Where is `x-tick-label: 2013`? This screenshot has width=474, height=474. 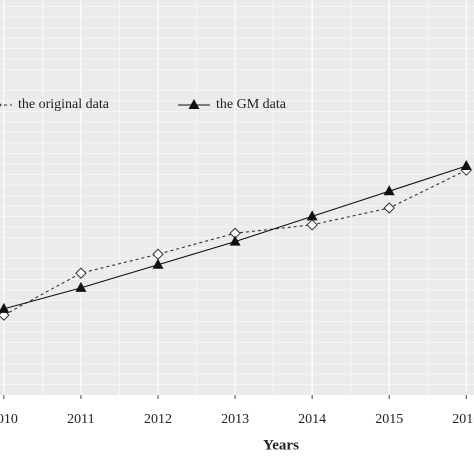
x-tick-label: 2013 is located at coordinates (235, 419).